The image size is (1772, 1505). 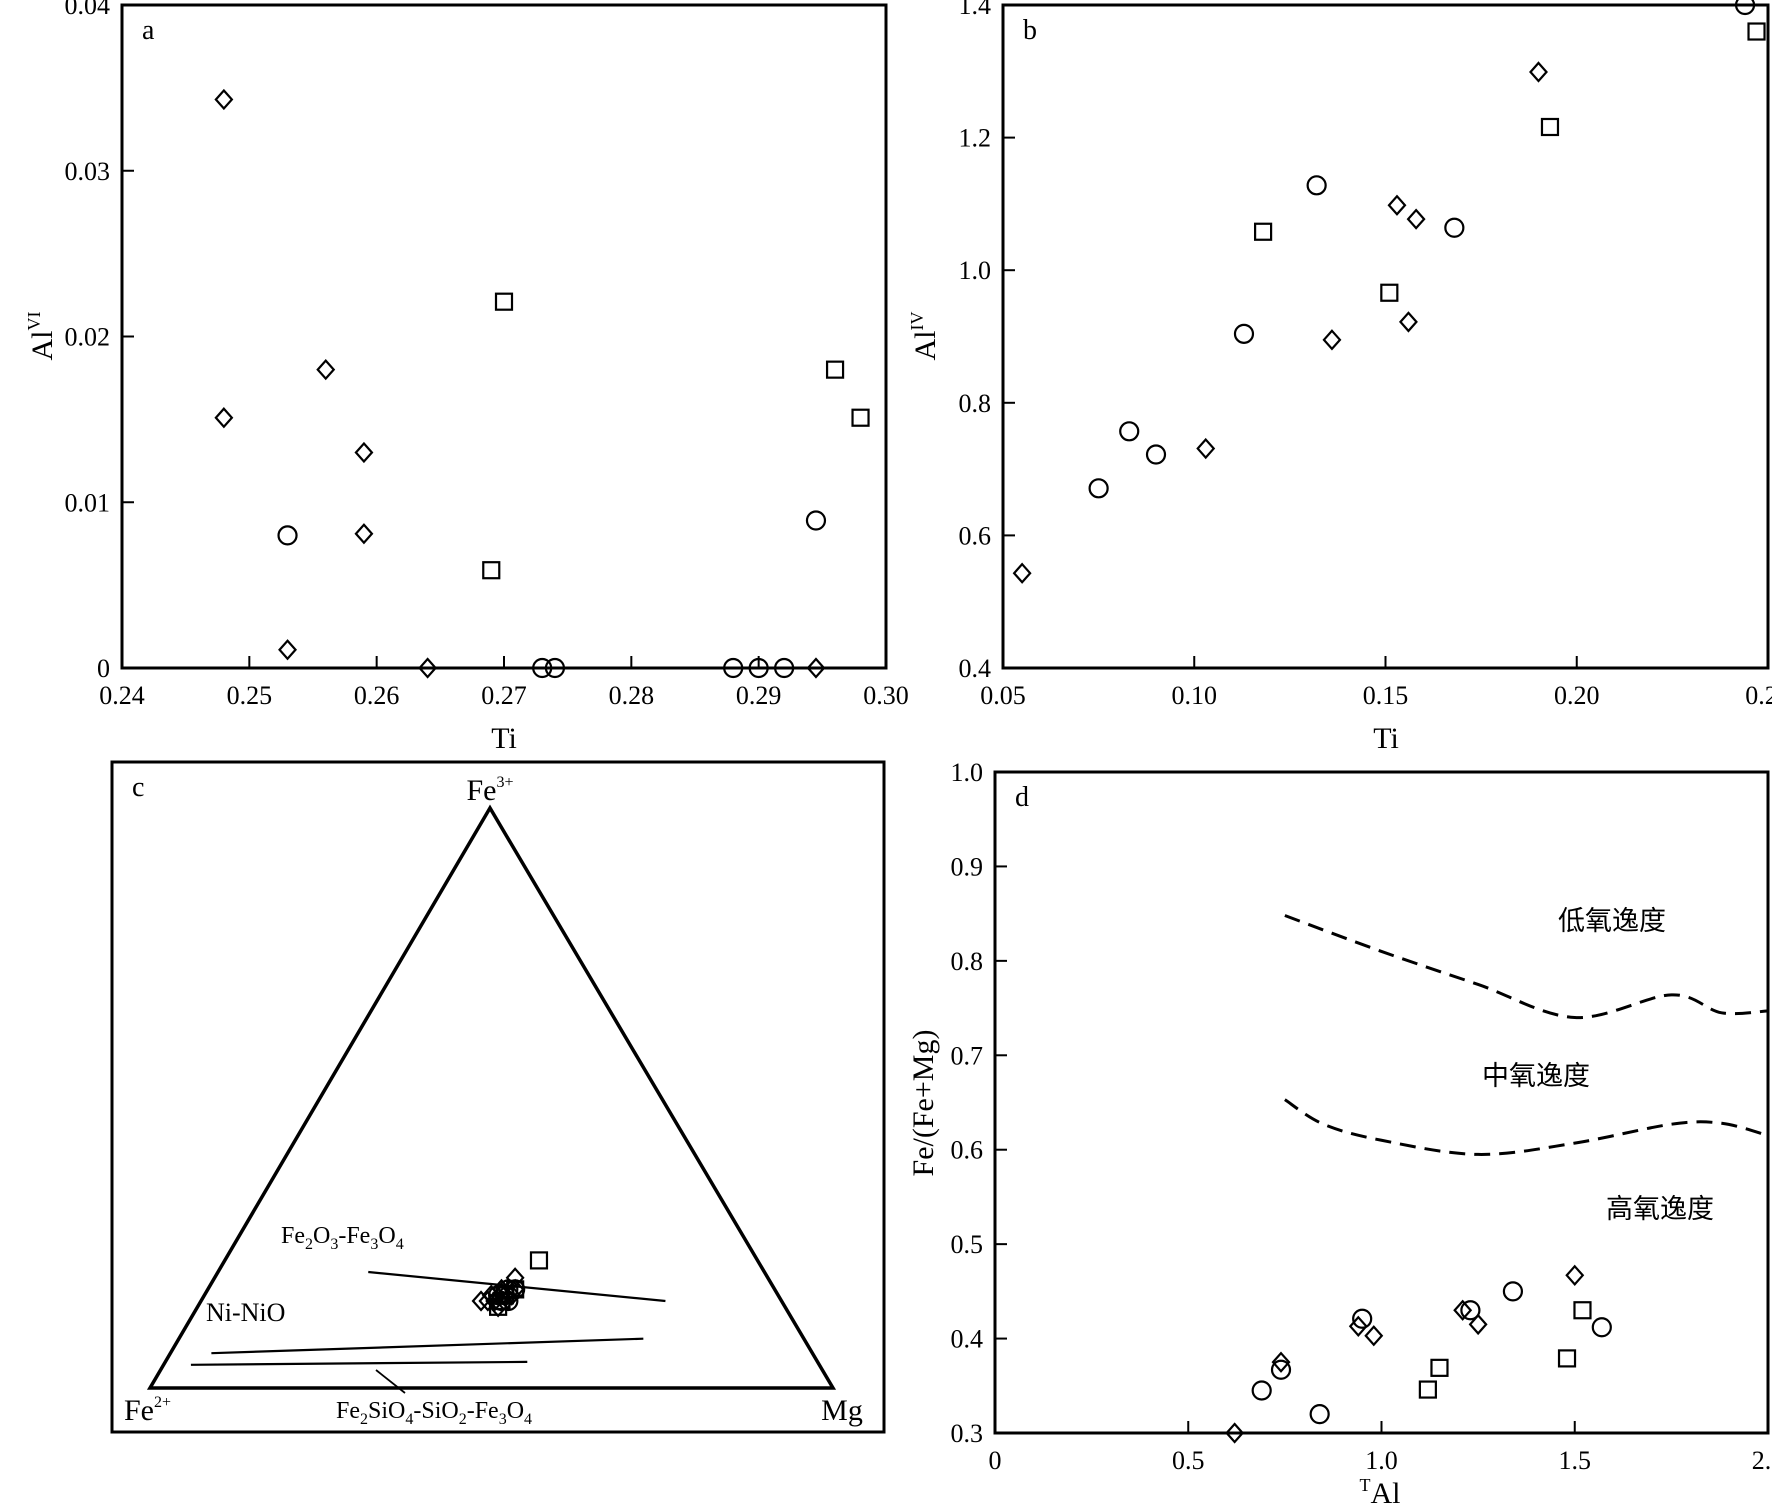 I want to click on panel-label: c, so click(x=138, y=787).